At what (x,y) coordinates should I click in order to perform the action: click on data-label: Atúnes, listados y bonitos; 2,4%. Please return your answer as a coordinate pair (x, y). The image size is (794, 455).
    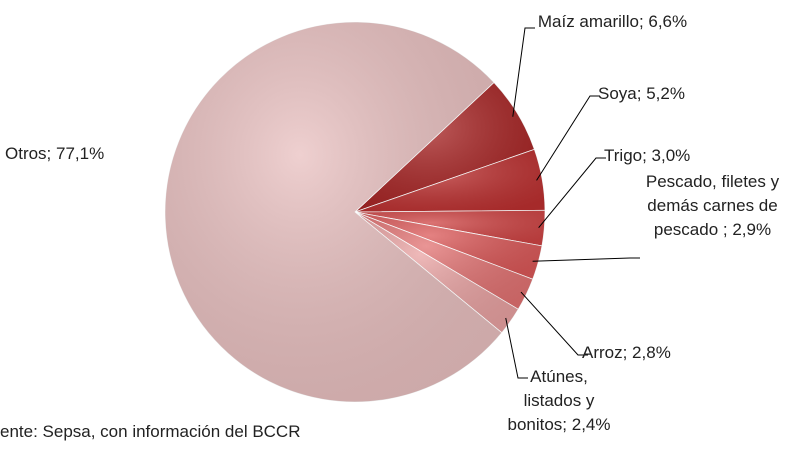
    Looking at the image, I should click on (559, 400).